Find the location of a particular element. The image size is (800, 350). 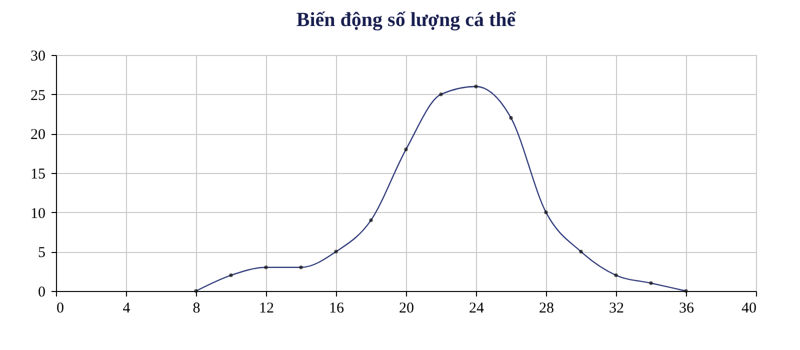

y-tick-label: 10 is located at coordinates (38, 214).